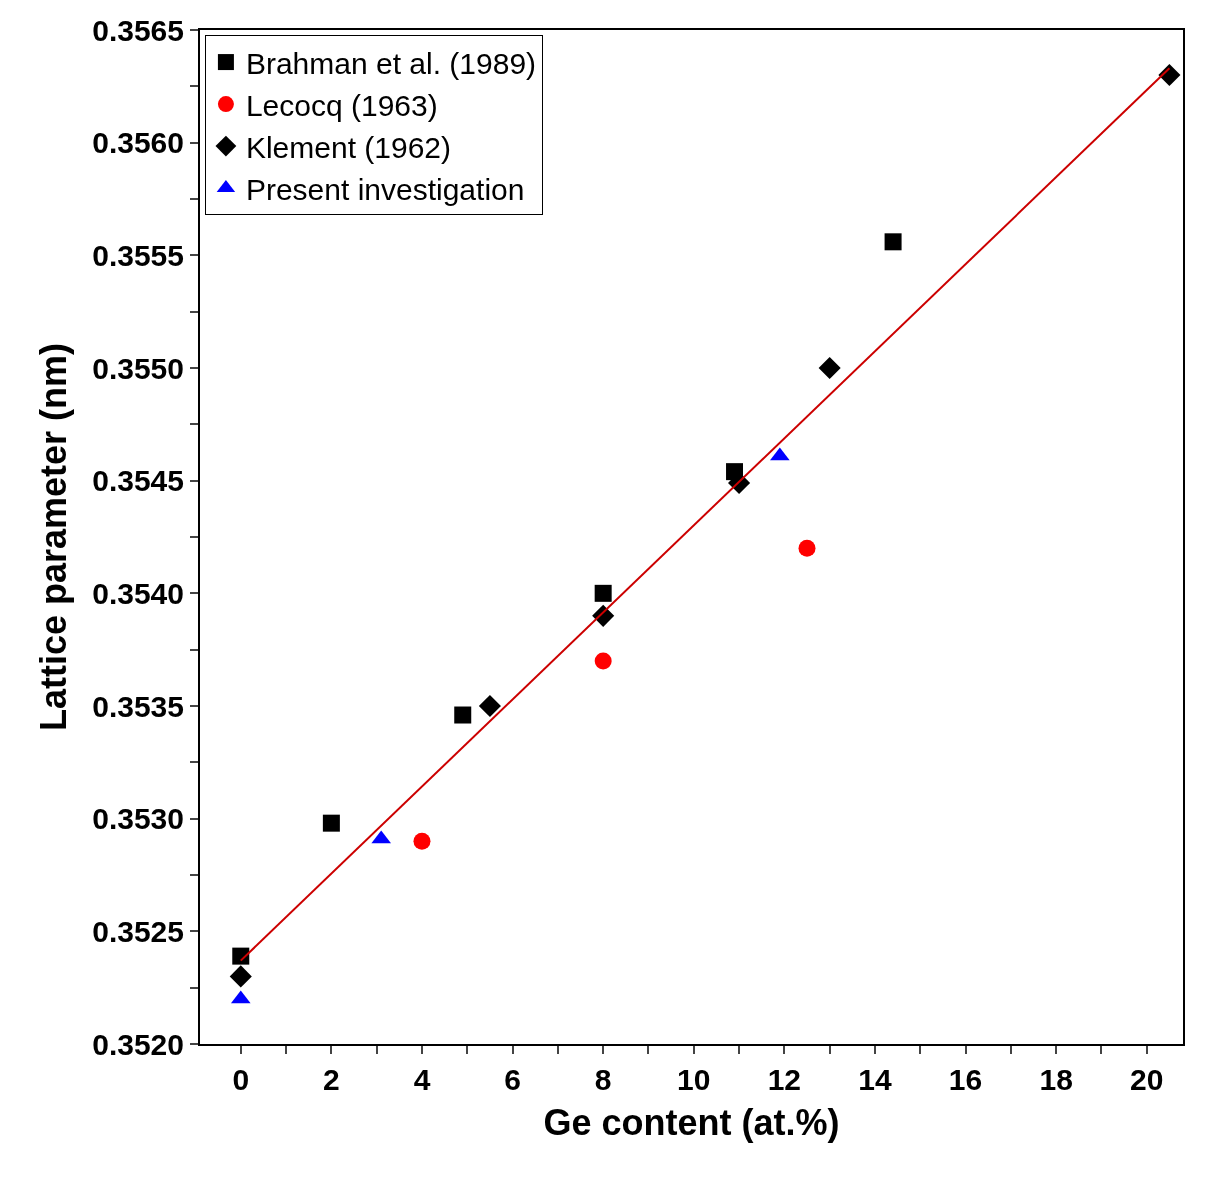 Image resolution: width=1213 pixels, height=1184 pixels. I want to click on y-tick-label: 0.3530, so click(138, 819).